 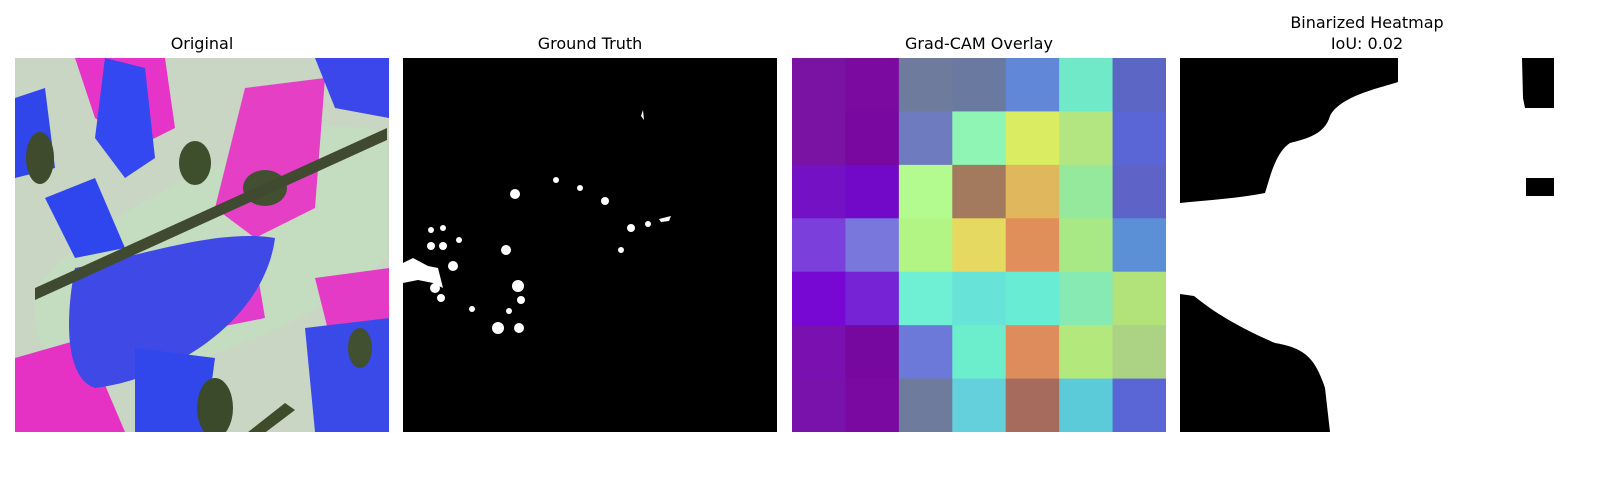 What do you see at coordinates (1367, 43) in the screenshot?
I see `panel-subtitle-iou: IoU: 0.02` at bounding box center [1367, 43].